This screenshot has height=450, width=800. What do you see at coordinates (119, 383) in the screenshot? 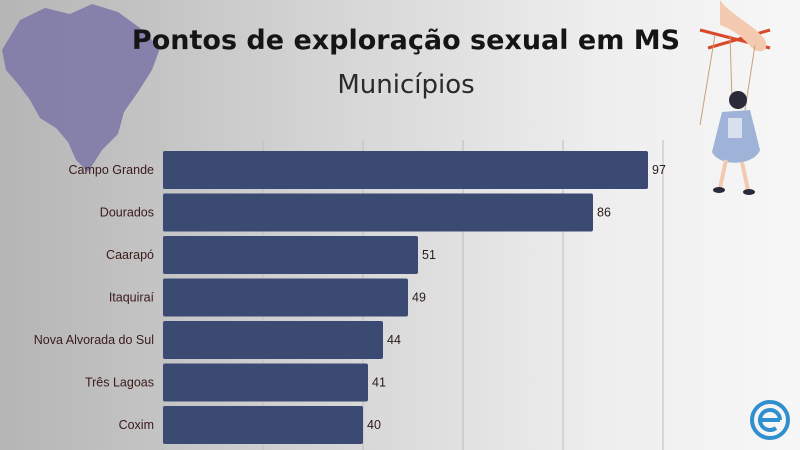
I see `category-label: Três Lagoas` at bounding box center [119, 383].